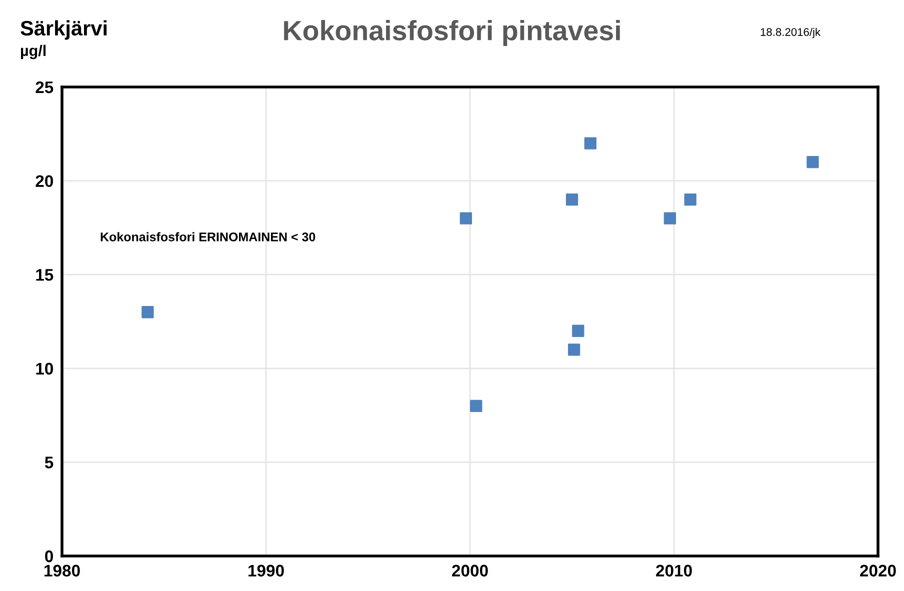 Image resolution: width=904 pixels, height=591 pixels. Describe the element at coordinates (33, 52) in the screenshot. I see `y-axis-title: µg/l` at that location.